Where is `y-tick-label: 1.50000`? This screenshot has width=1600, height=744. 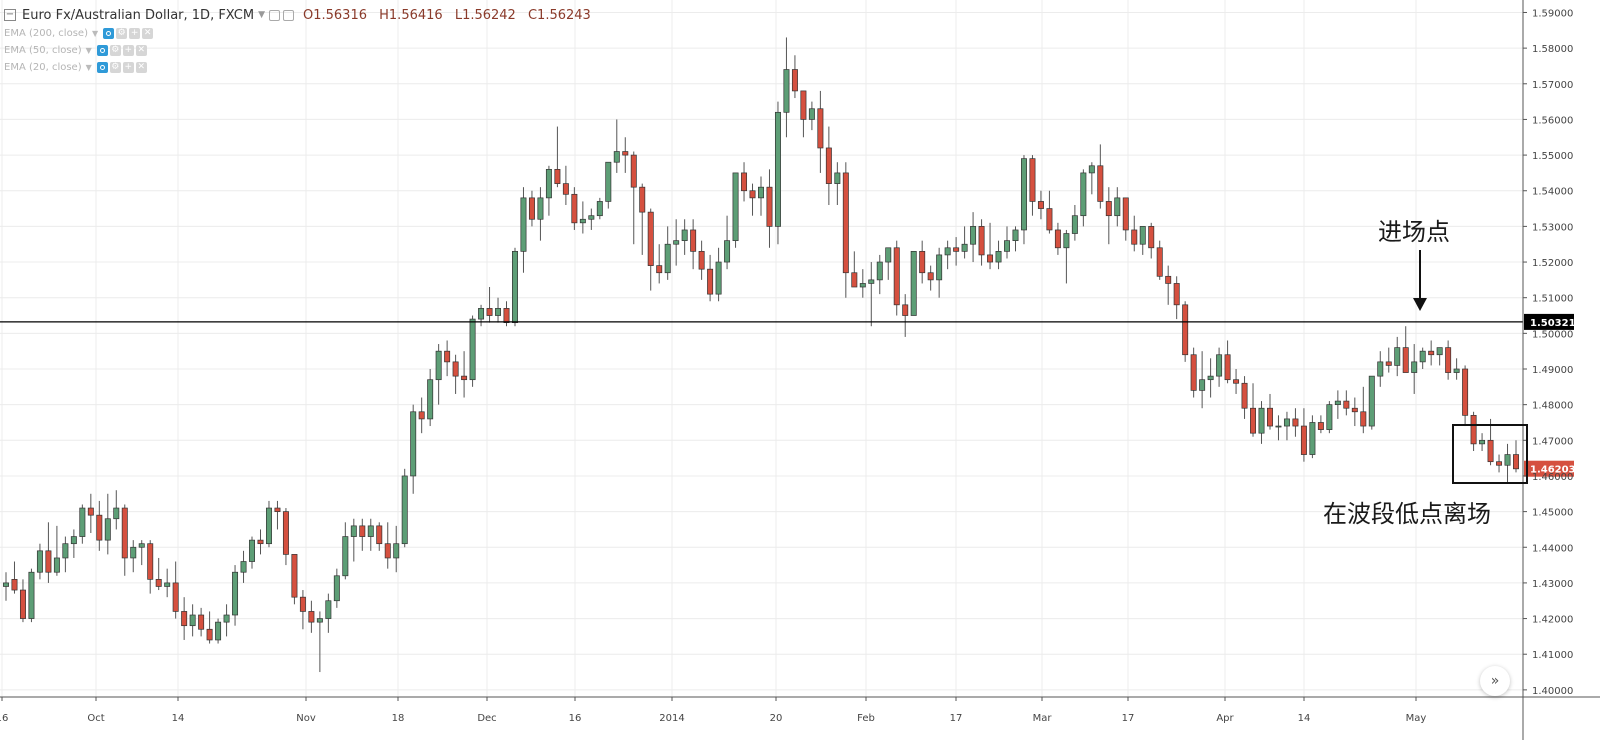
y-tick-label: 1.50000 is located at coordinates (1552, 334).